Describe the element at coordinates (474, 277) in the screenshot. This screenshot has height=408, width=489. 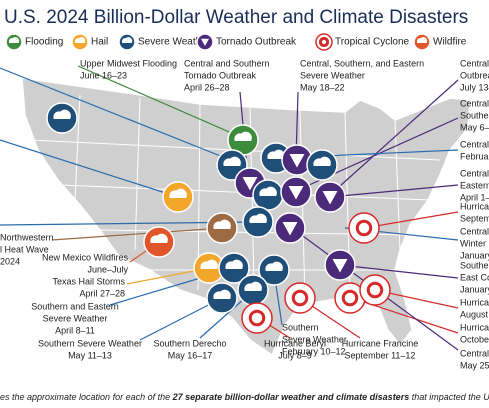
I see `callout-label: East Co` at that location.